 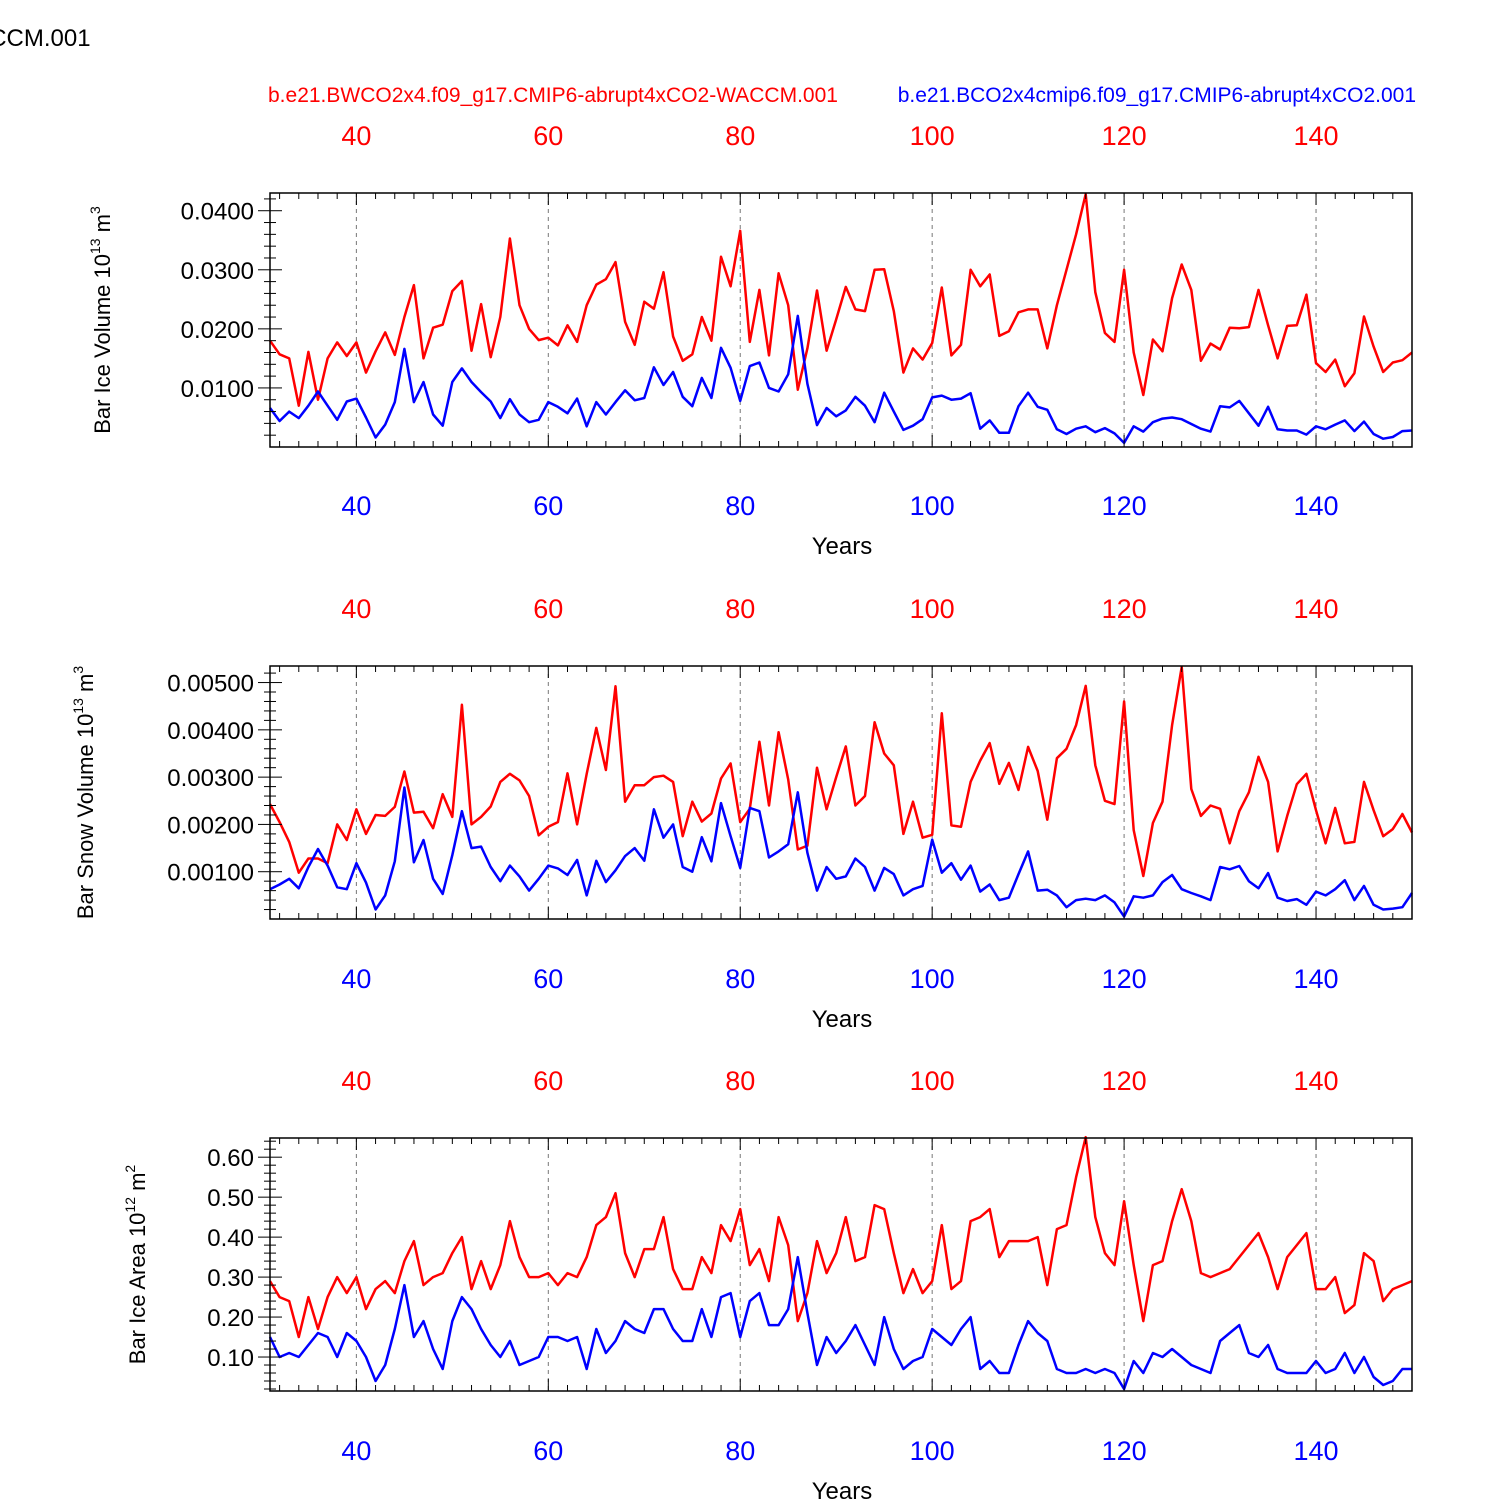 What do you see at coordinates (130, 1205) in the screenshot?
I see `y-axis-label-exp: 12` at bounding box center [130, 1205].